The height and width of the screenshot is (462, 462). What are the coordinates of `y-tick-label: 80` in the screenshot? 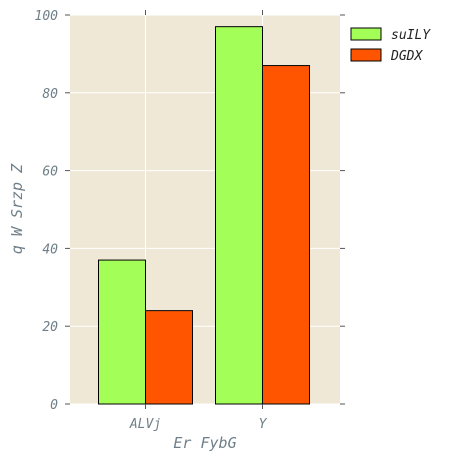 It's located at (50, 94).